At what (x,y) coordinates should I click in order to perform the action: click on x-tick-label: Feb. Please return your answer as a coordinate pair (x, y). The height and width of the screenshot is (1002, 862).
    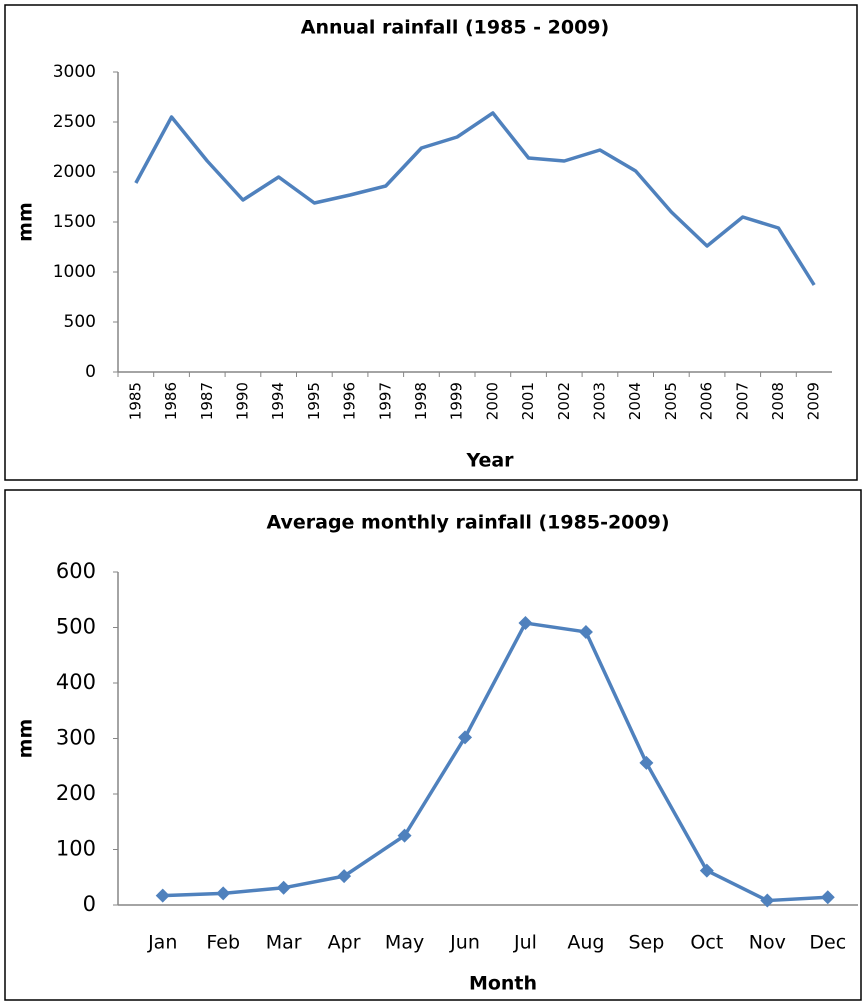
    Looking at the image, I should click on (223, 943).